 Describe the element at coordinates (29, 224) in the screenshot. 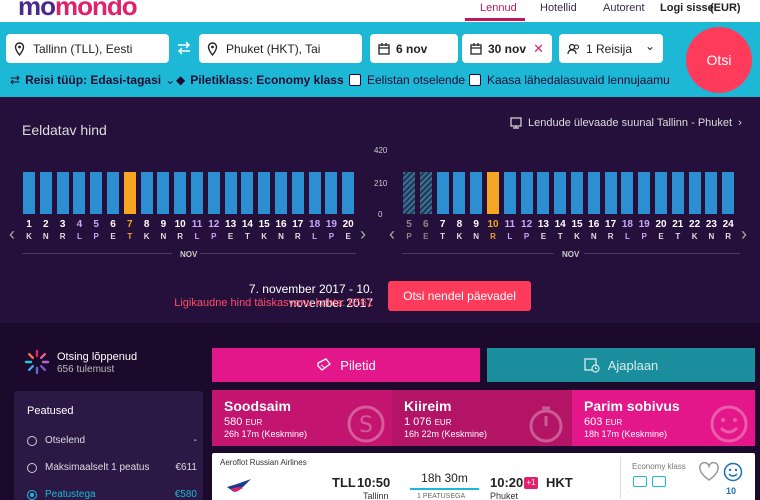

I see `date-tick-label: 1` at that location.